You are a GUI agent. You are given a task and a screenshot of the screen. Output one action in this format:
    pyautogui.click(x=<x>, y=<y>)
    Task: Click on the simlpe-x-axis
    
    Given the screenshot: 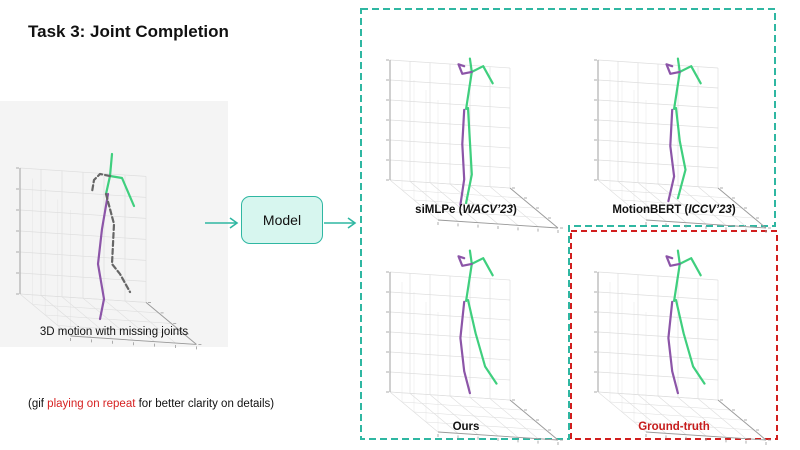 What is the action you would take?
    pyautogui.click(x=498, y=224)
    